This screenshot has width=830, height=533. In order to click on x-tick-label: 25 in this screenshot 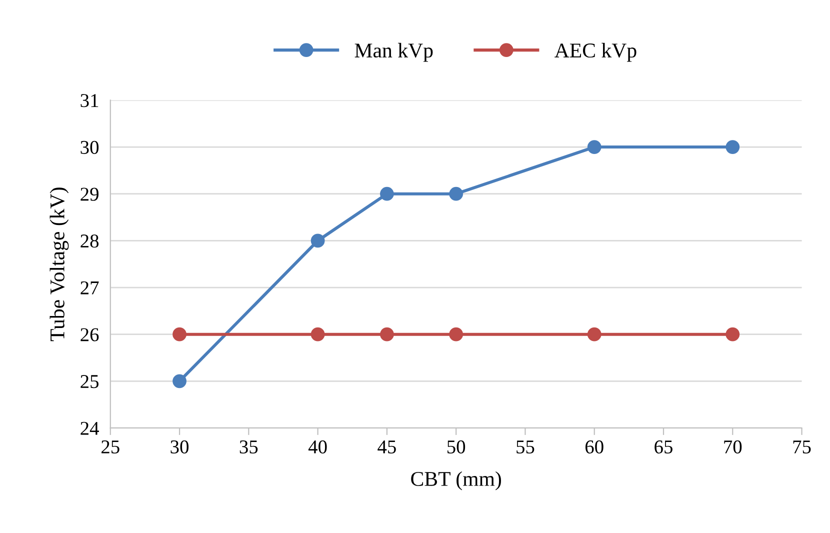, I will do `click(111, 447)`.